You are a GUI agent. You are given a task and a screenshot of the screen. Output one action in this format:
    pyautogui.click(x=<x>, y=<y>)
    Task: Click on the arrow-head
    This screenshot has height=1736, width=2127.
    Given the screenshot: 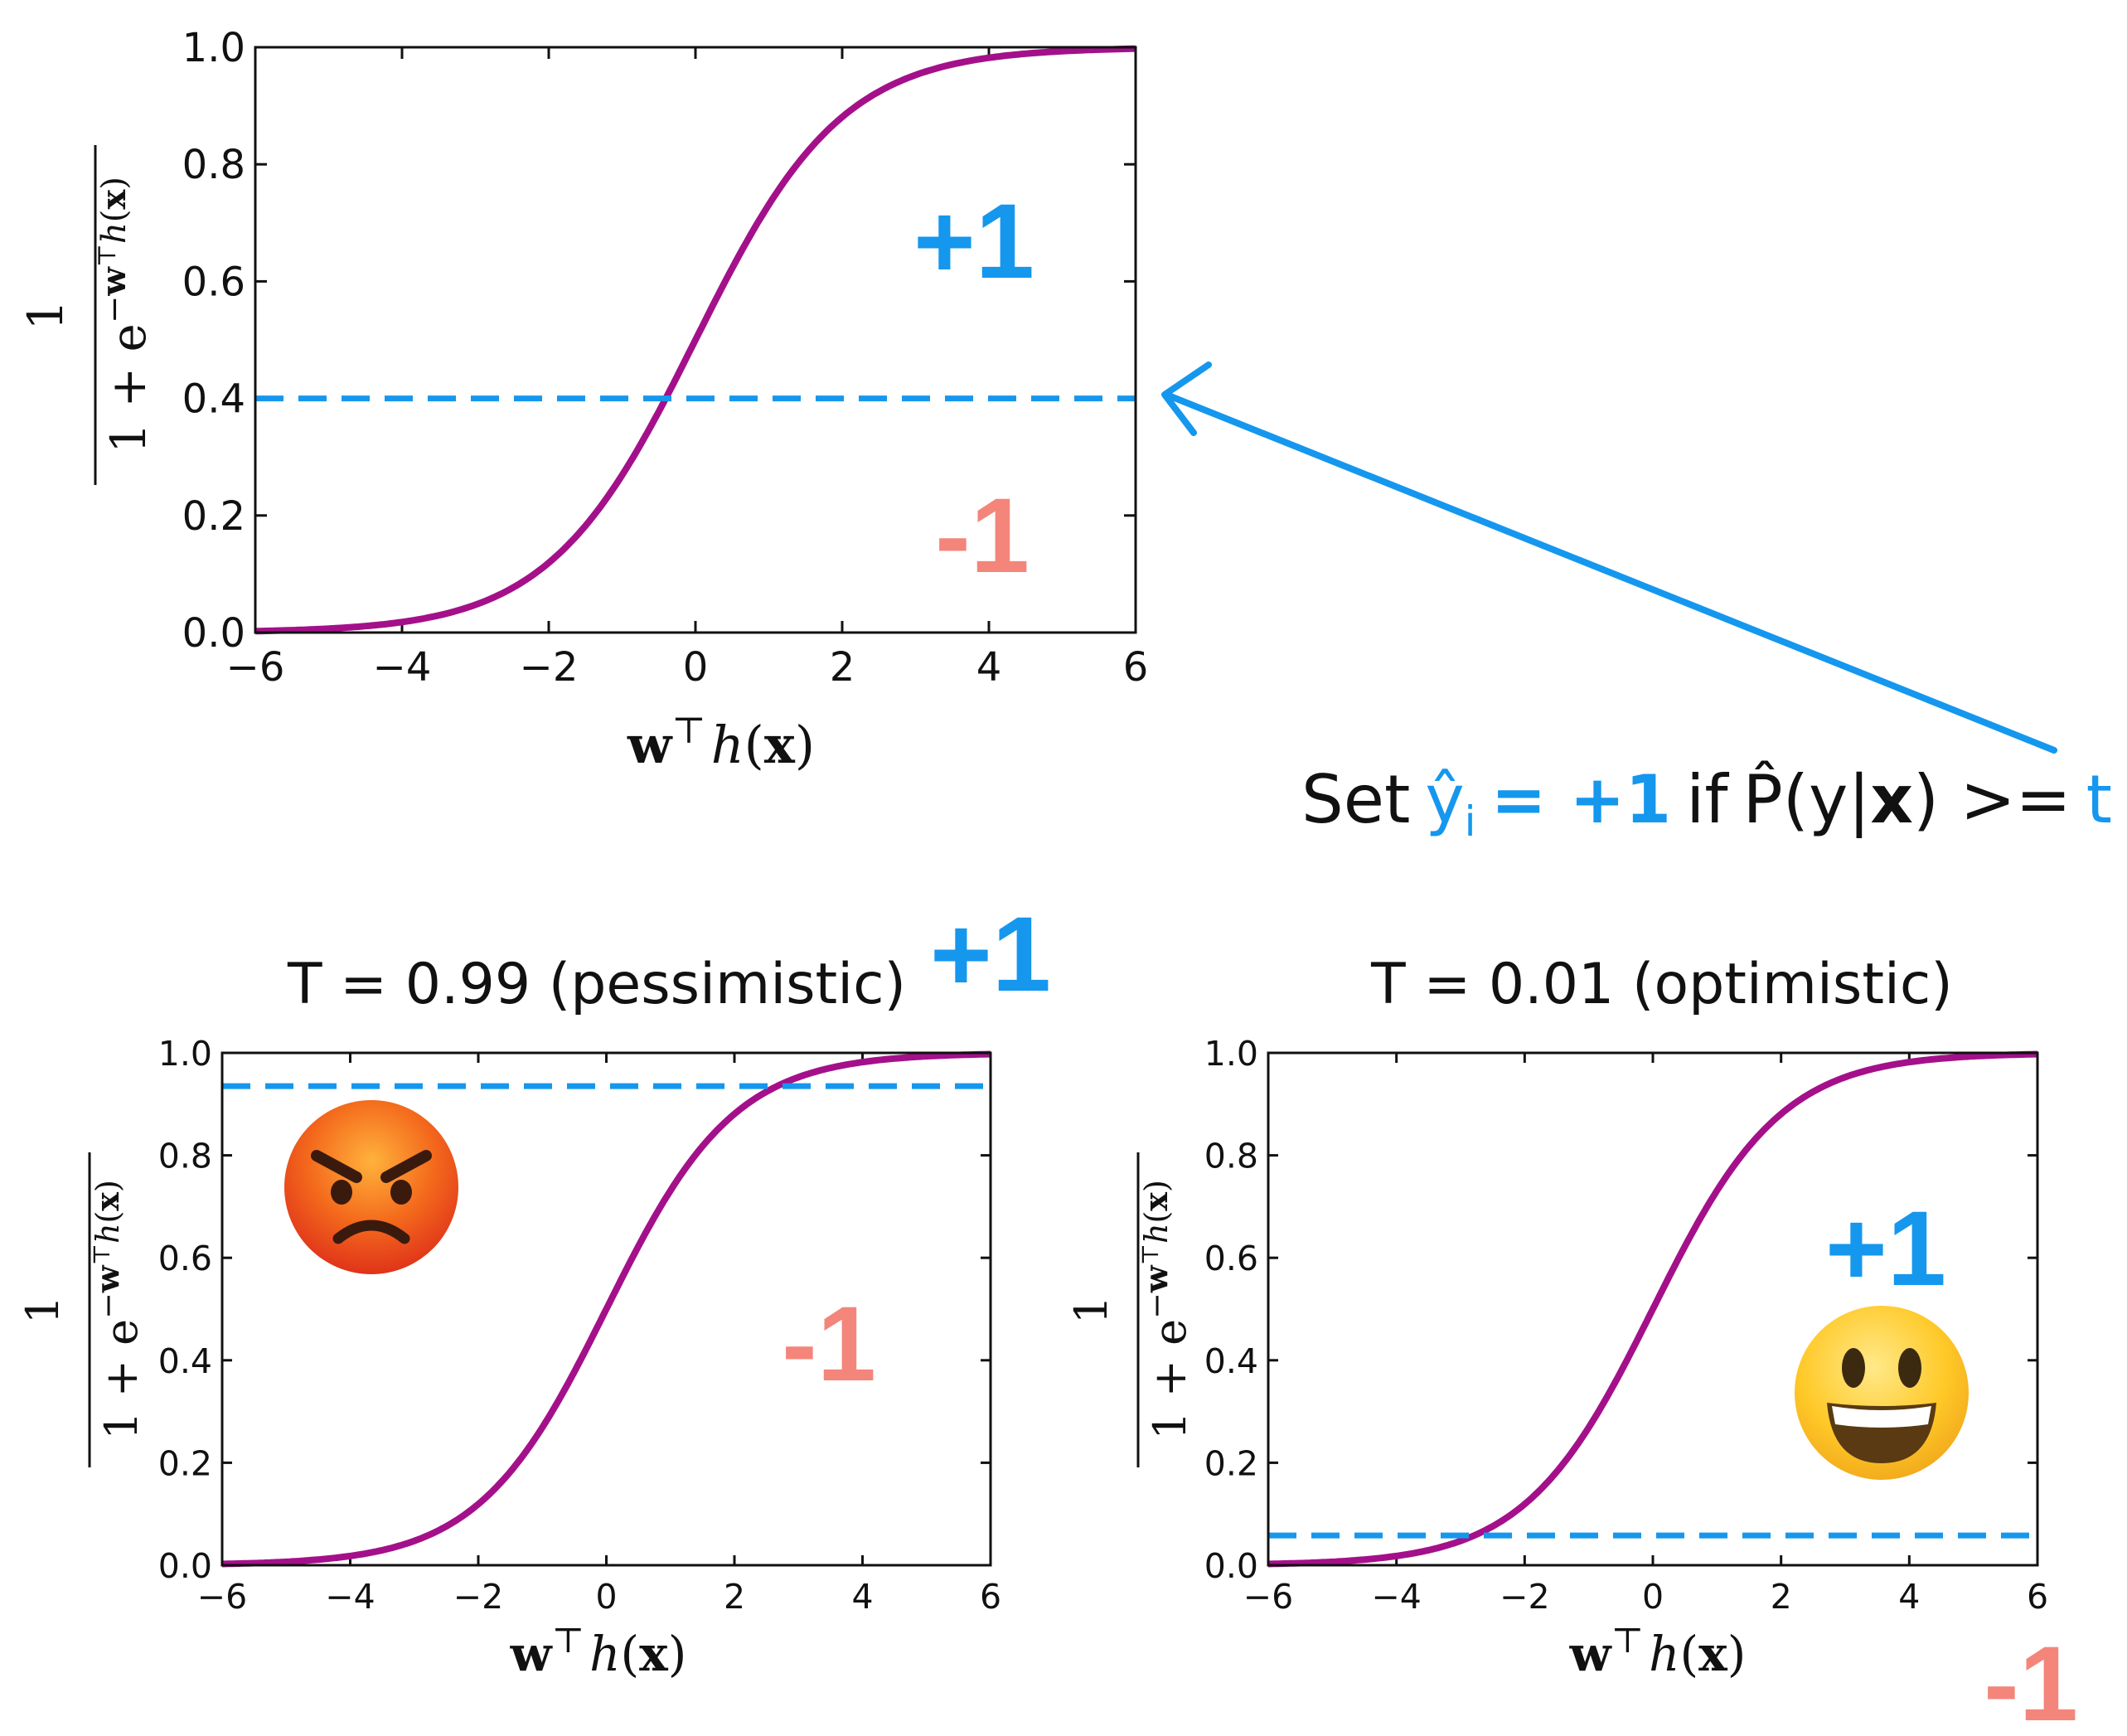 What is the action you would take?
    pyautogui.click(x=1186, y=398)
    